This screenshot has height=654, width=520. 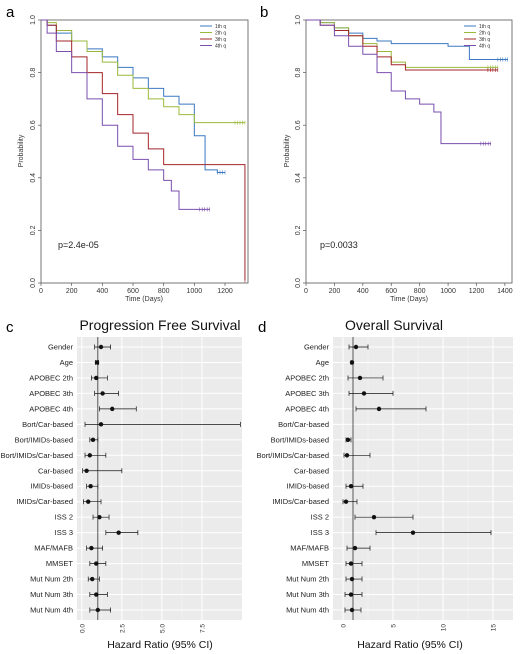 What do you see at coordinates (394, 626) in the screenshot?
I see `x-tick-label: 5` at bounding box center [394, 626].